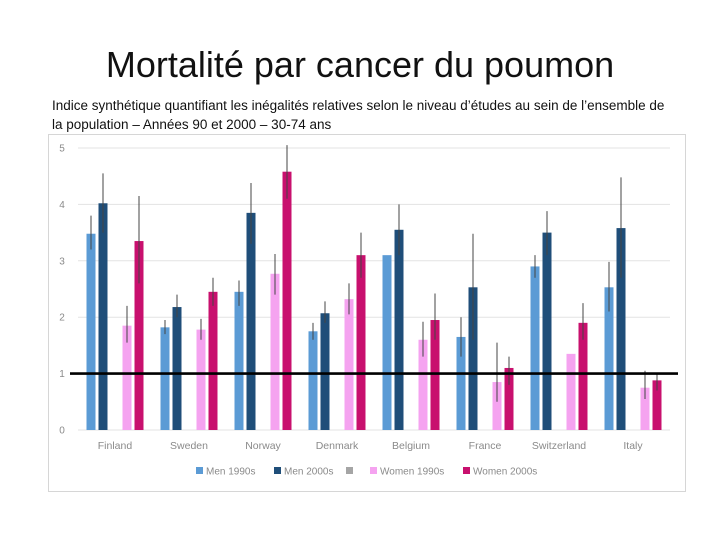  I want to click on y-tick-label: 3, so click(62, 261).